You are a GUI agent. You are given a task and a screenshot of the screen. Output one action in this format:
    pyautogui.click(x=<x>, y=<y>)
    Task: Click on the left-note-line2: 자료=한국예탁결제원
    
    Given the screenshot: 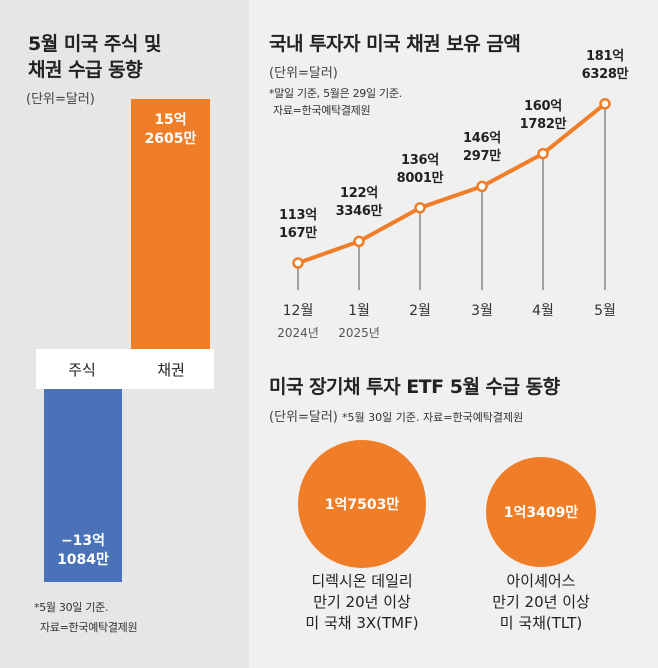 What is the action you would take?
    pyautogui.click(x=89, y=627)
    